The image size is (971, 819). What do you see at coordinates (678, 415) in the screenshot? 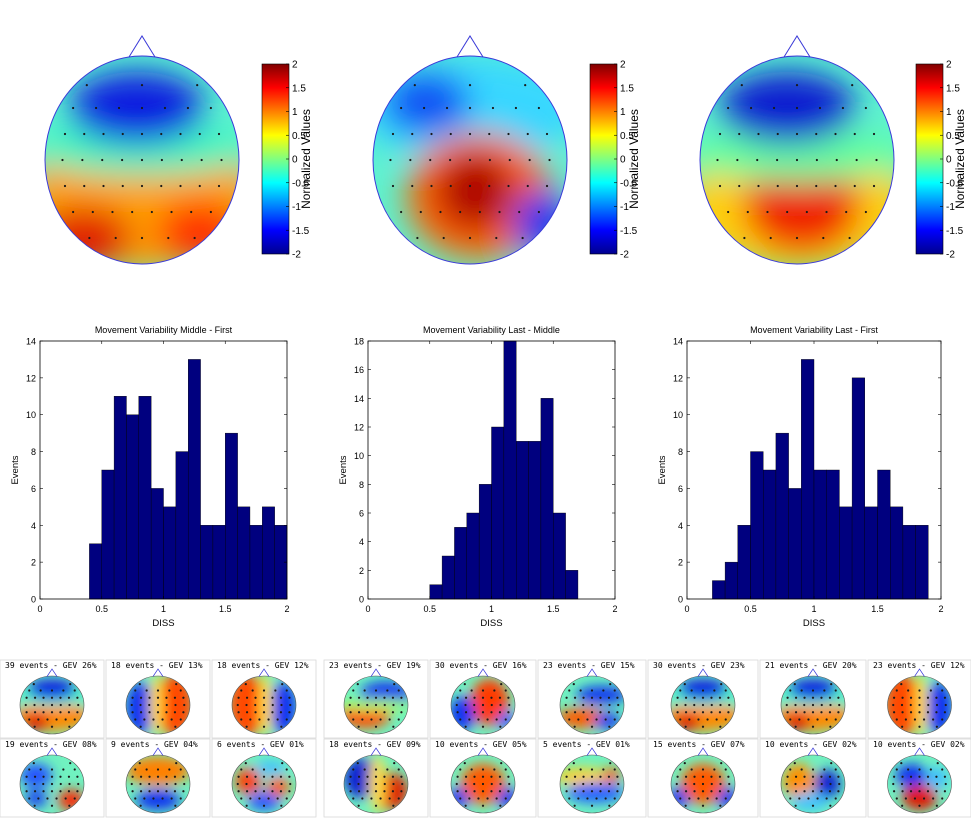
I see `y-tick-label: 10` at bounding box center [678, 415].